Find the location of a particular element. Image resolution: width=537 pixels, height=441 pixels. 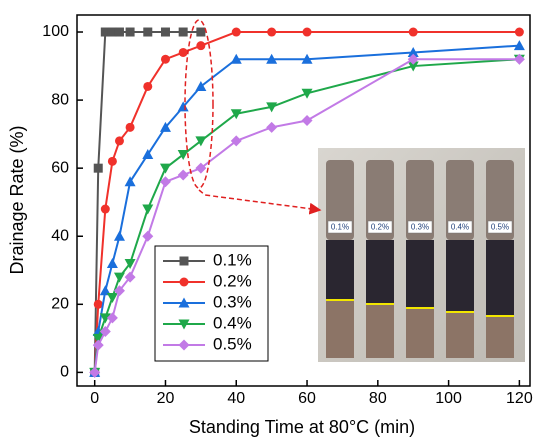

legend-label: 0.5% is located at coordinates (232, 343).